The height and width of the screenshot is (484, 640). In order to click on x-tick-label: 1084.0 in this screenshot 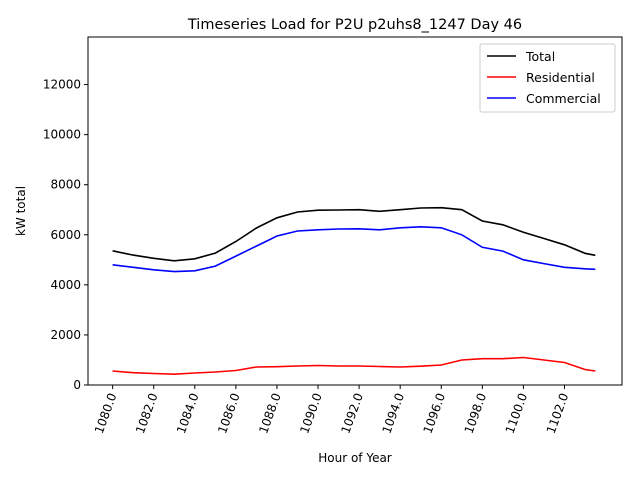, I will do `click(188, 413)`.